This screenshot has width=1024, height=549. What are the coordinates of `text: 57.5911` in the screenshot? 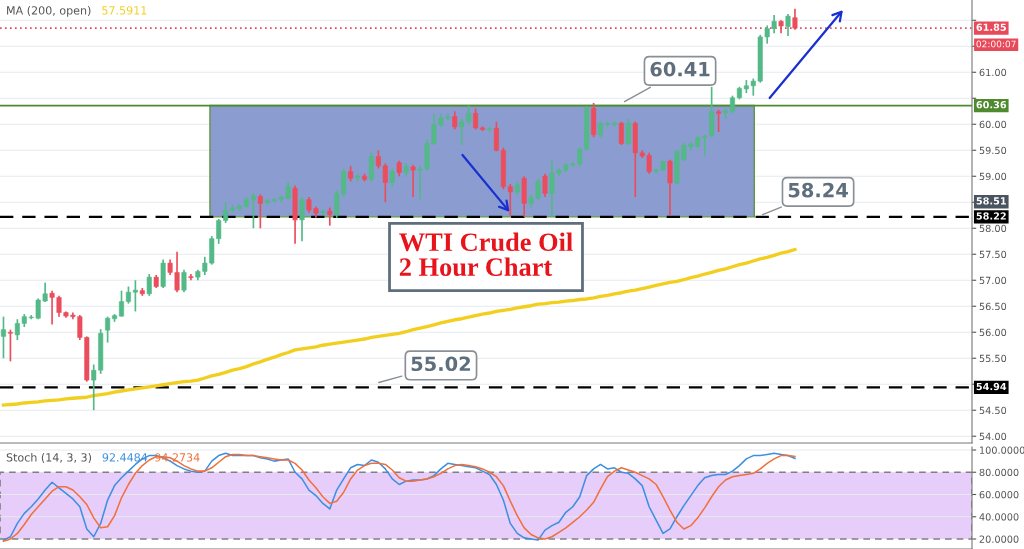 It's located at (124, 10).